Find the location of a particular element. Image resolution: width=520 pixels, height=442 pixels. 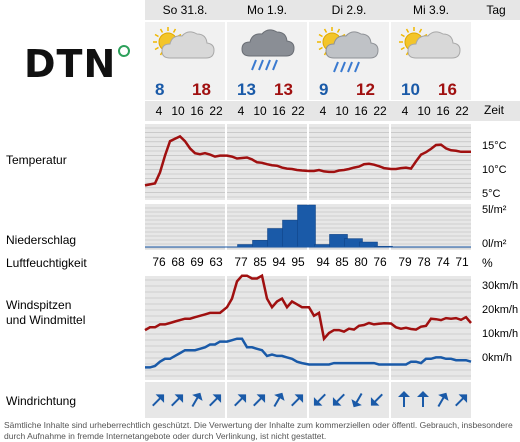

temp-axis-label: 15°C is located at coordinates (494, 146).